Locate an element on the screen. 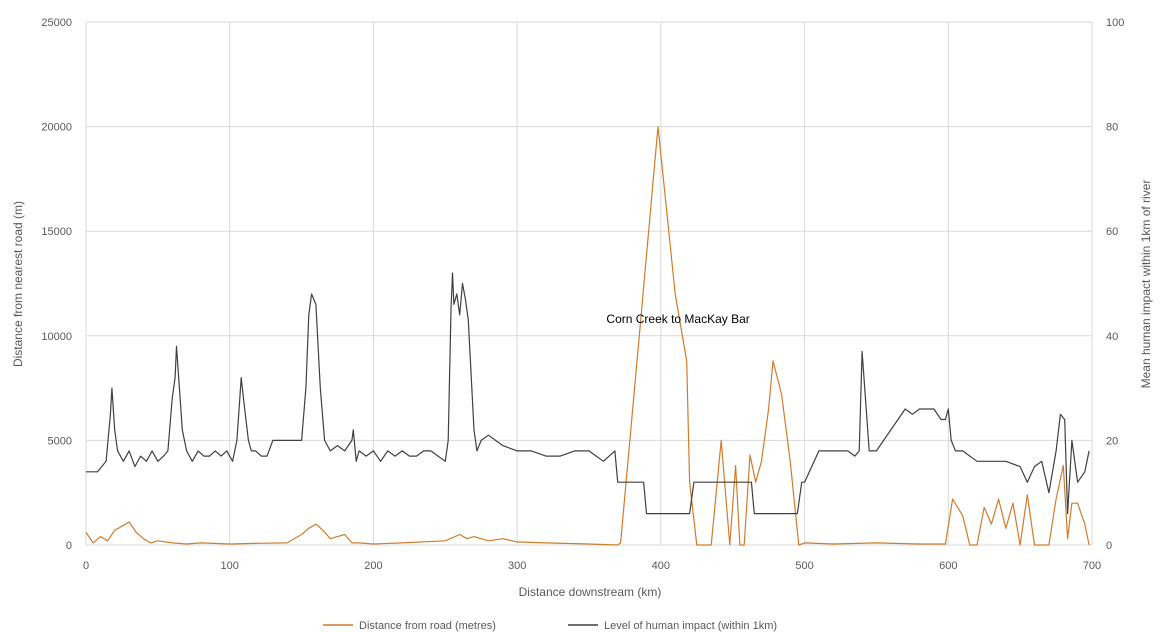  x-tick-label-2: 200 is located at coordinates (373, 566).